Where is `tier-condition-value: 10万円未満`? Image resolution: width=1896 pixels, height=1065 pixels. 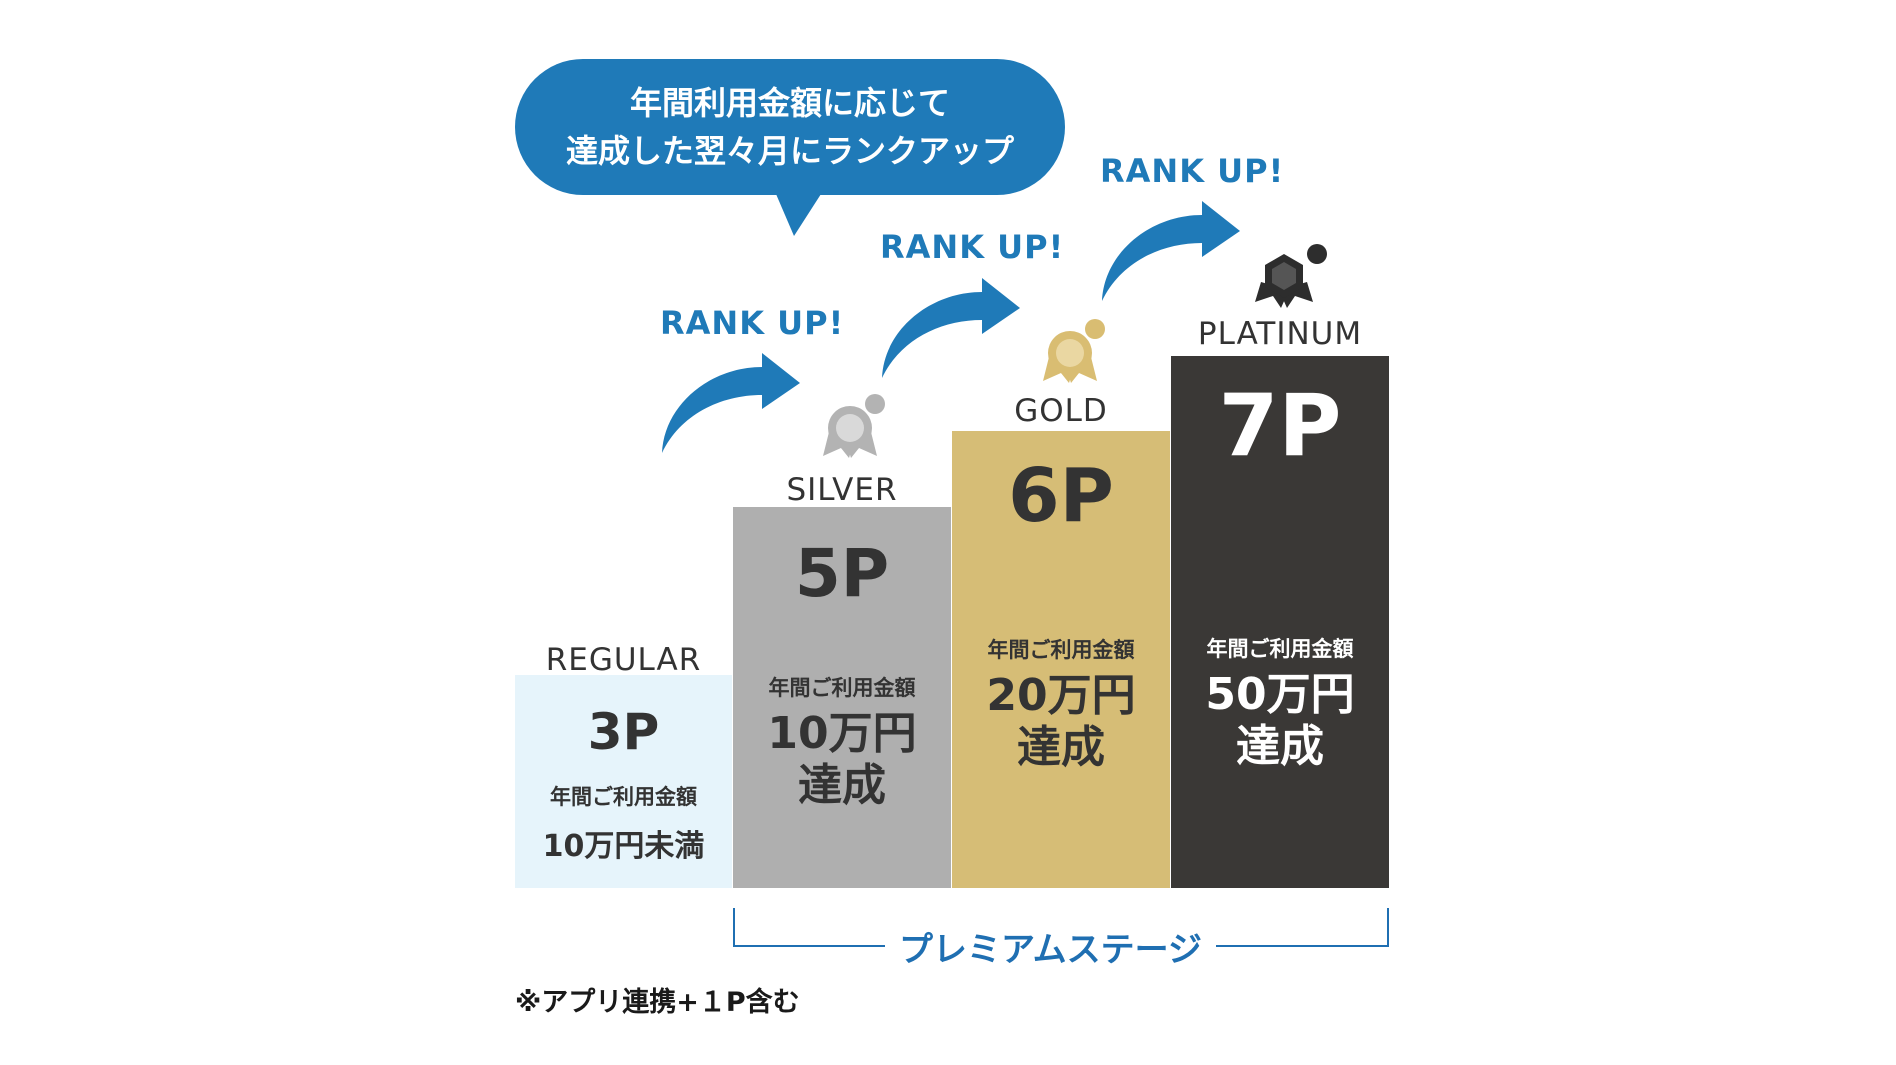
tier-condition-value: 10万円未満 is located at coordinates (623, 846).